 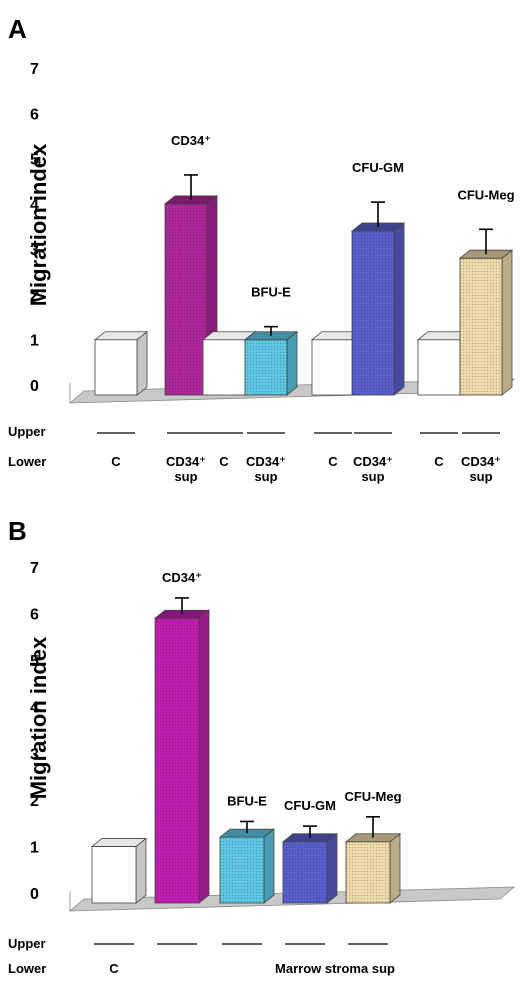 What do you see at coordinates (333, 367) in the screenshot?
I see `panel-a-bar-4-front` at bounding box center [333, 367].